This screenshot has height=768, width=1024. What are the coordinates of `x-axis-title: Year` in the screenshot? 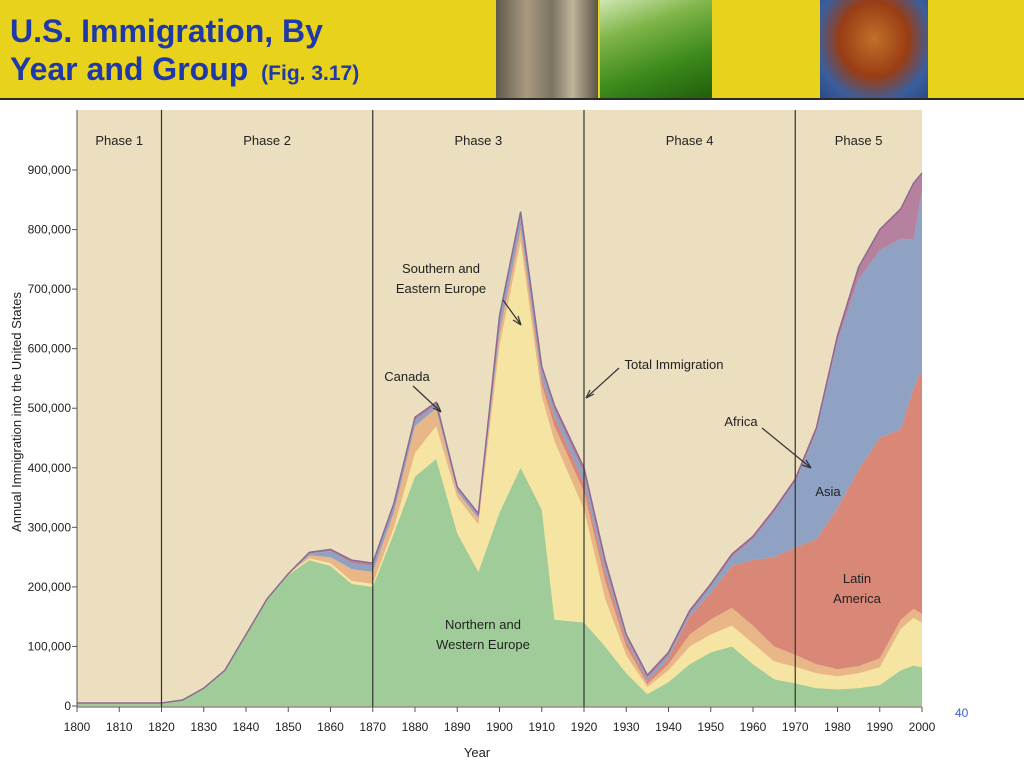 It's located at (477, 752).